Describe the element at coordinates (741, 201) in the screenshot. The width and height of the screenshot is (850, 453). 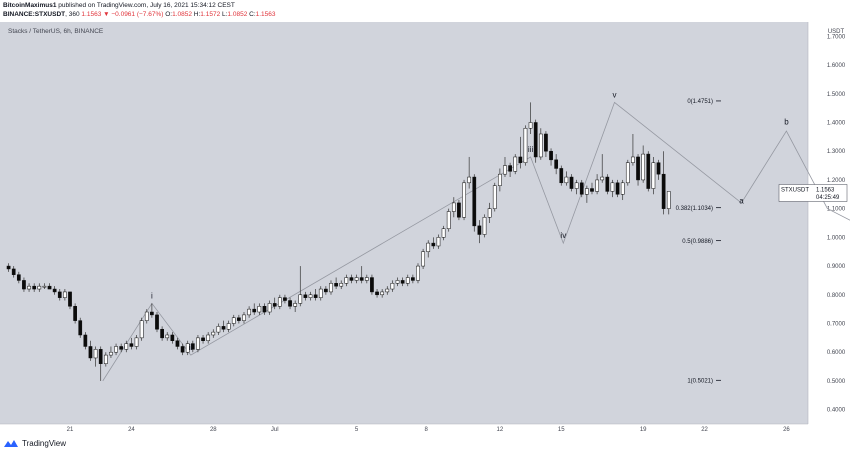
I see `wave-label: a` at that location.